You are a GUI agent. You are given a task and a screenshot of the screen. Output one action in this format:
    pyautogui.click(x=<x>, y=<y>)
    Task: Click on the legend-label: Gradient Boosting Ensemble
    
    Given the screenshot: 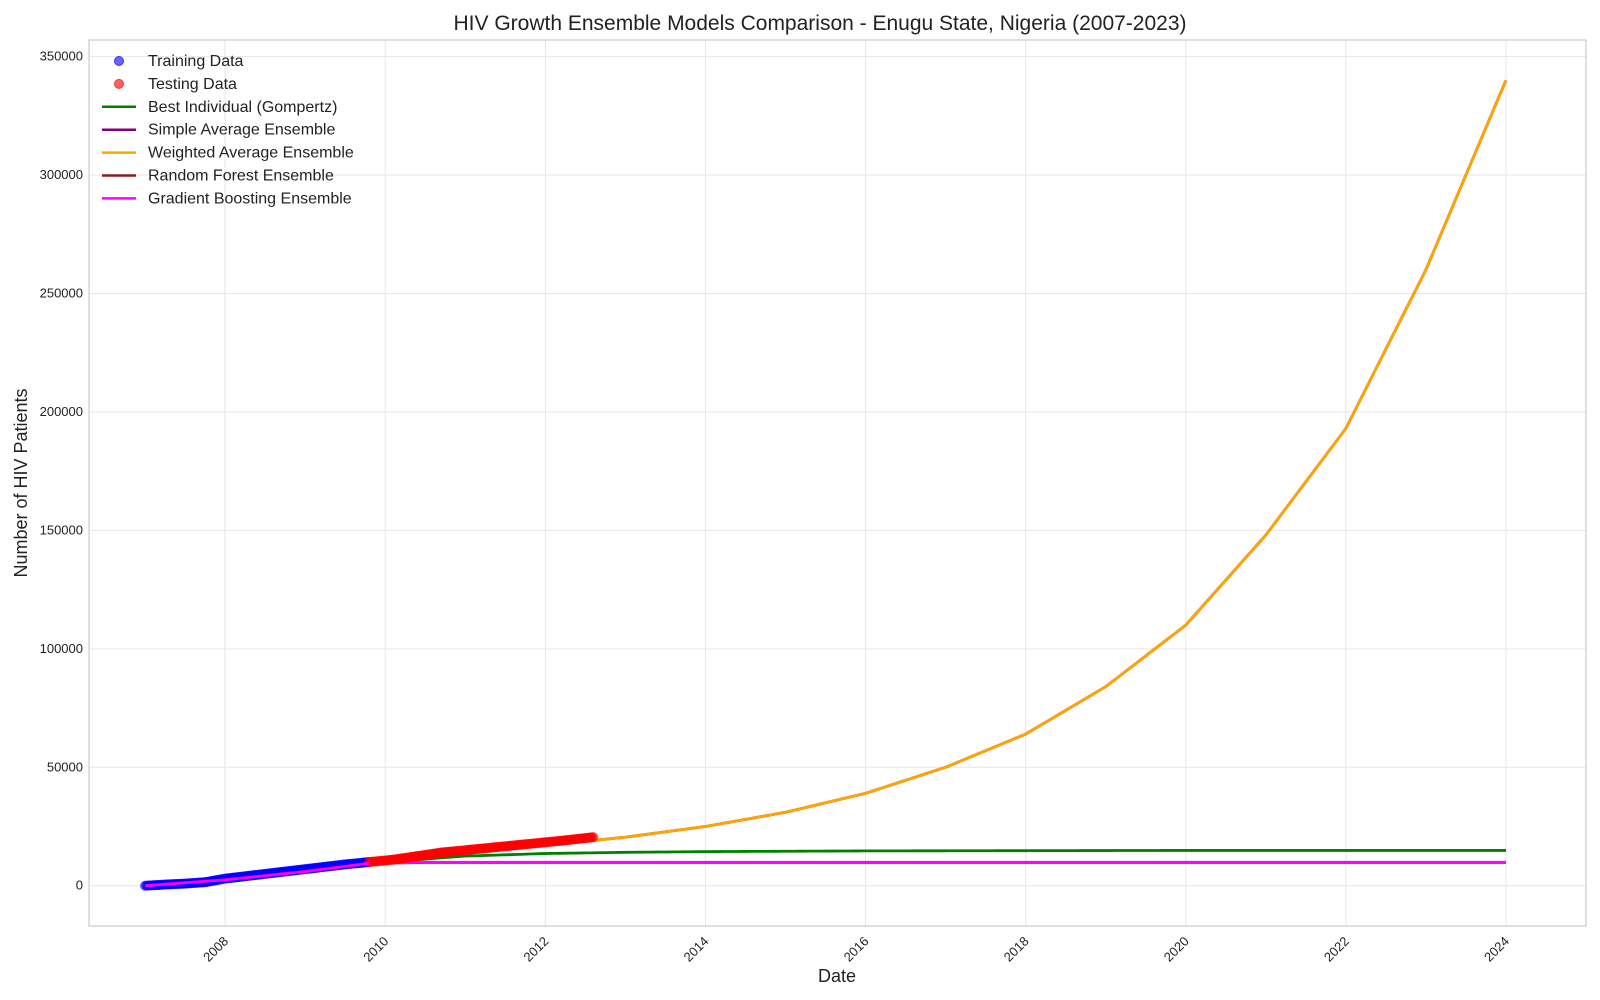 What is the action you would take?
    pyautogui.click(x=250, y=198)
    